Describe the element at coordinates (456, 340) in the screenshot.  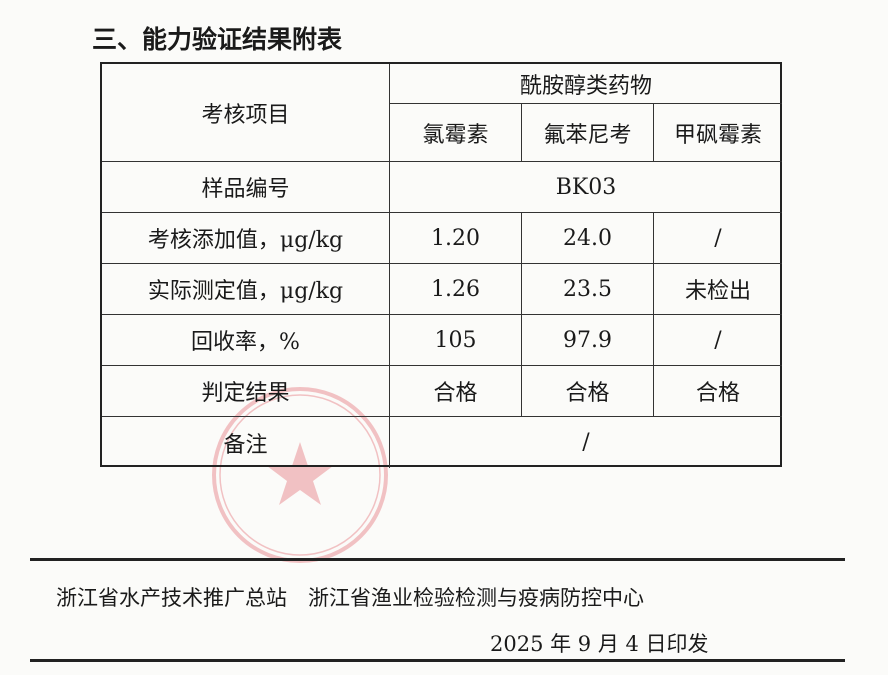
I see `value-cell: 105` at that location.